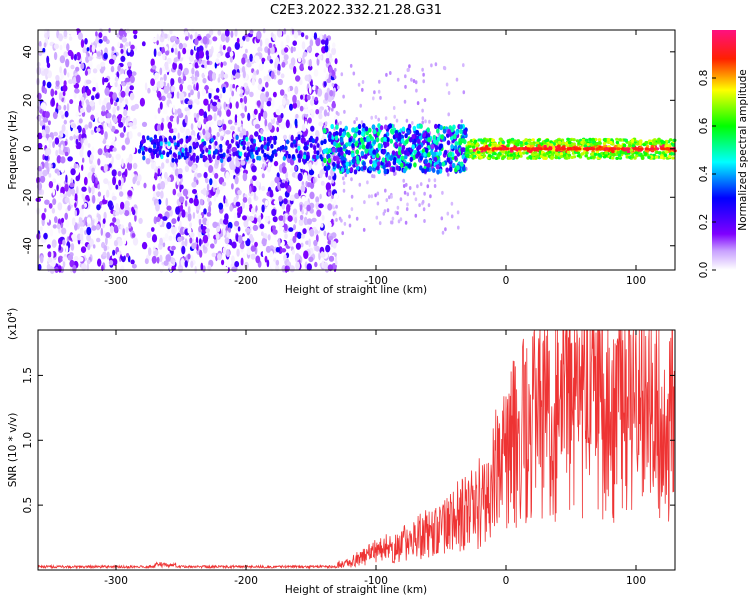 This screenshot has height=600, width=750. What do you see at coordinates (28, 51) in the screenshot?
I see `spectrogram-y-tick-label: 40` at bounding box center [28, 51].